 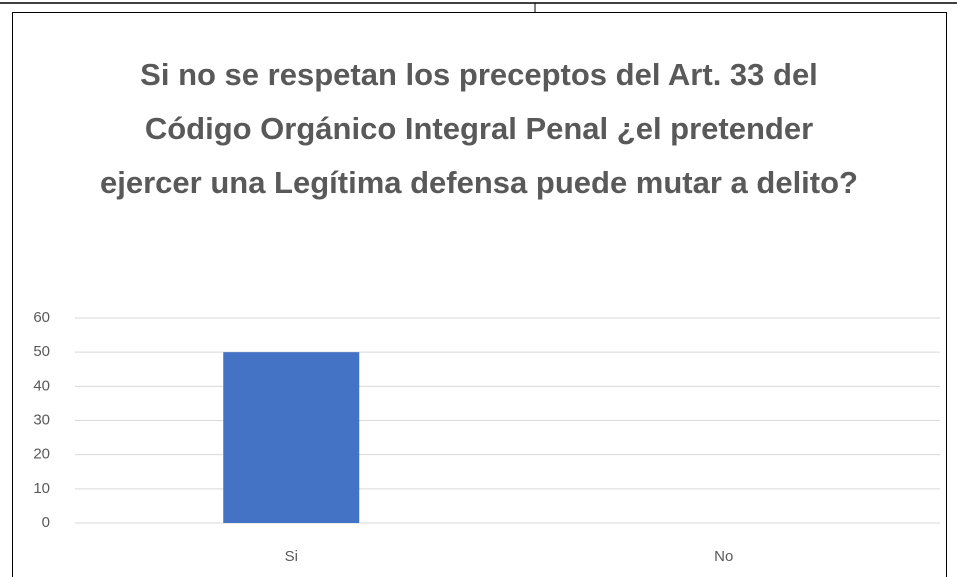 I want to click on y-tick-label: 40, so click(x=41, y=385).